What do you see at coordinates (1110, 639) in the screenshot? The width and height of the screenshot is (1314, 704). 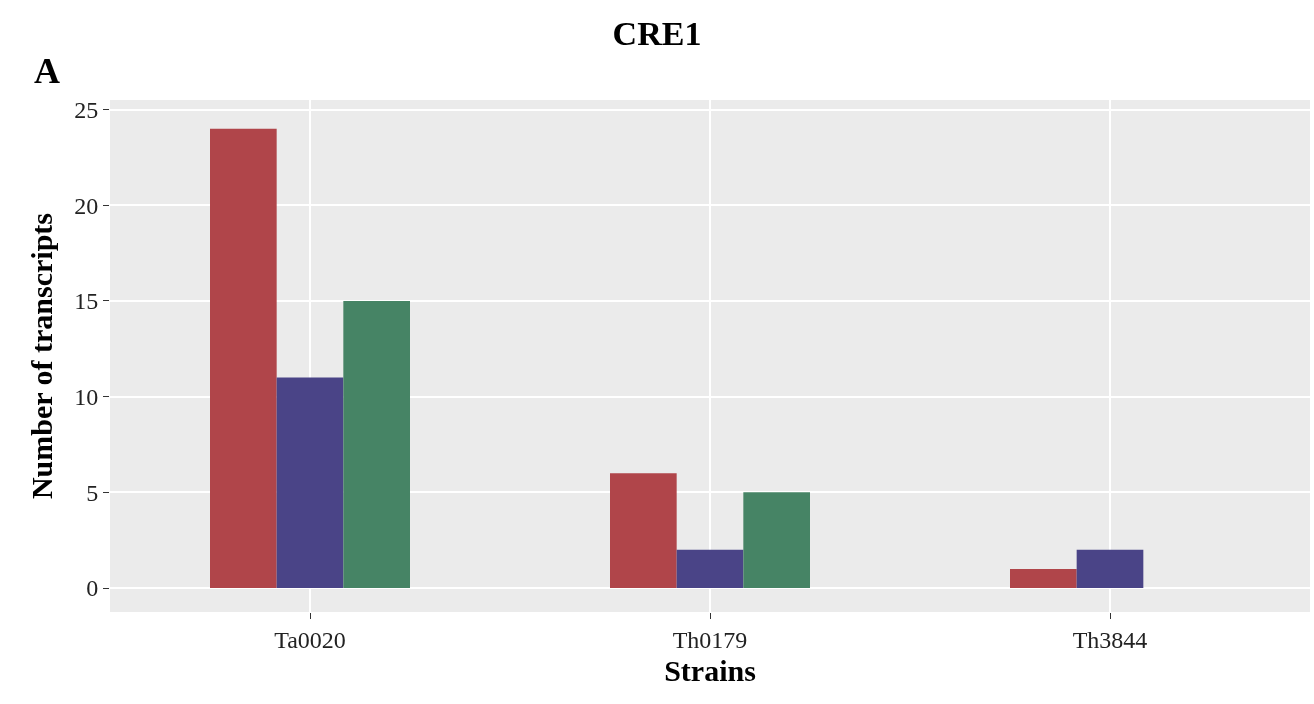 I see `x-tick-label: Th3844` at bounding box center [1110, 639].